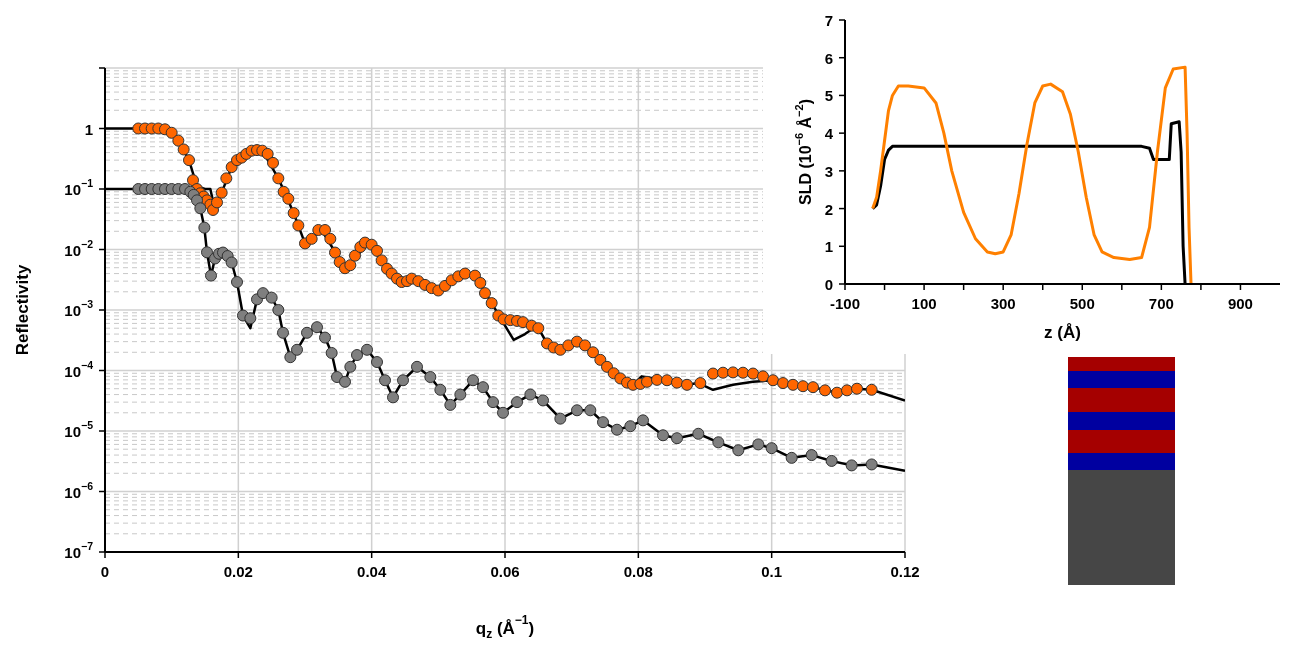 Image resolution: width=1289 pixels, height=648 pixels. I want to click on x-tick-label: 700, so click(1161, 304).